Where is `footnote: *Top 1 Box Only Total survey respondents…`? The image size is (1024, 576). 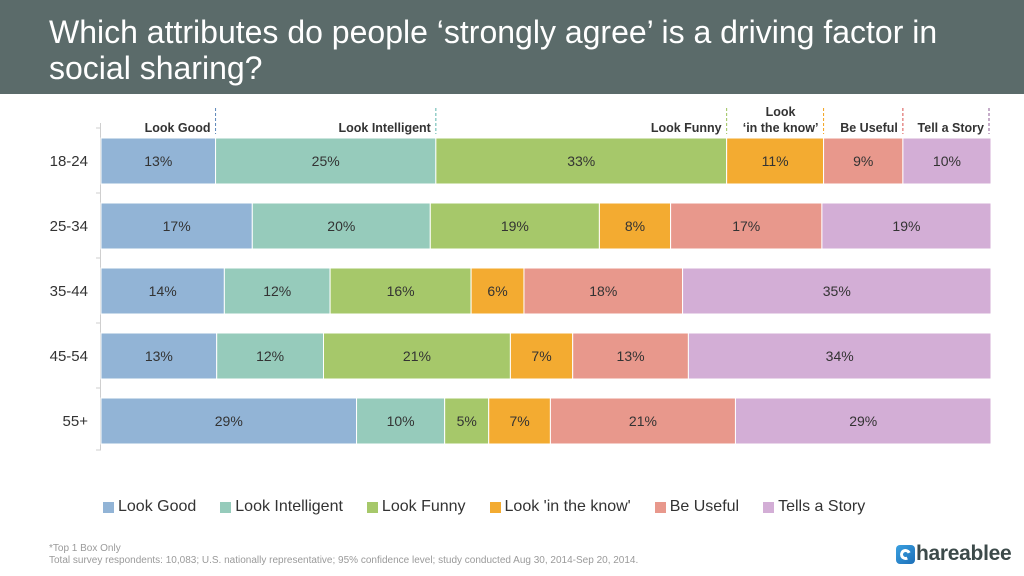 footnote: *Top 1 Box Only Total survey respondents… is located at coordinates (343, 555).